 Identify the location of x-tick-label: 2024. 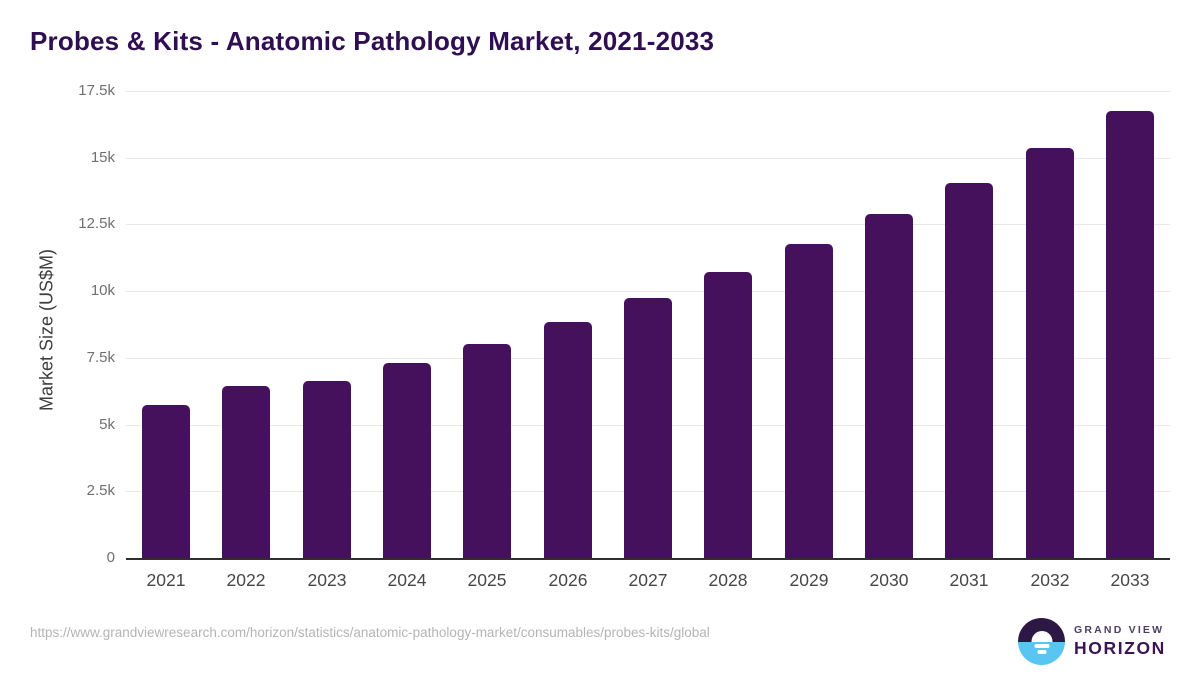
(407, 580).